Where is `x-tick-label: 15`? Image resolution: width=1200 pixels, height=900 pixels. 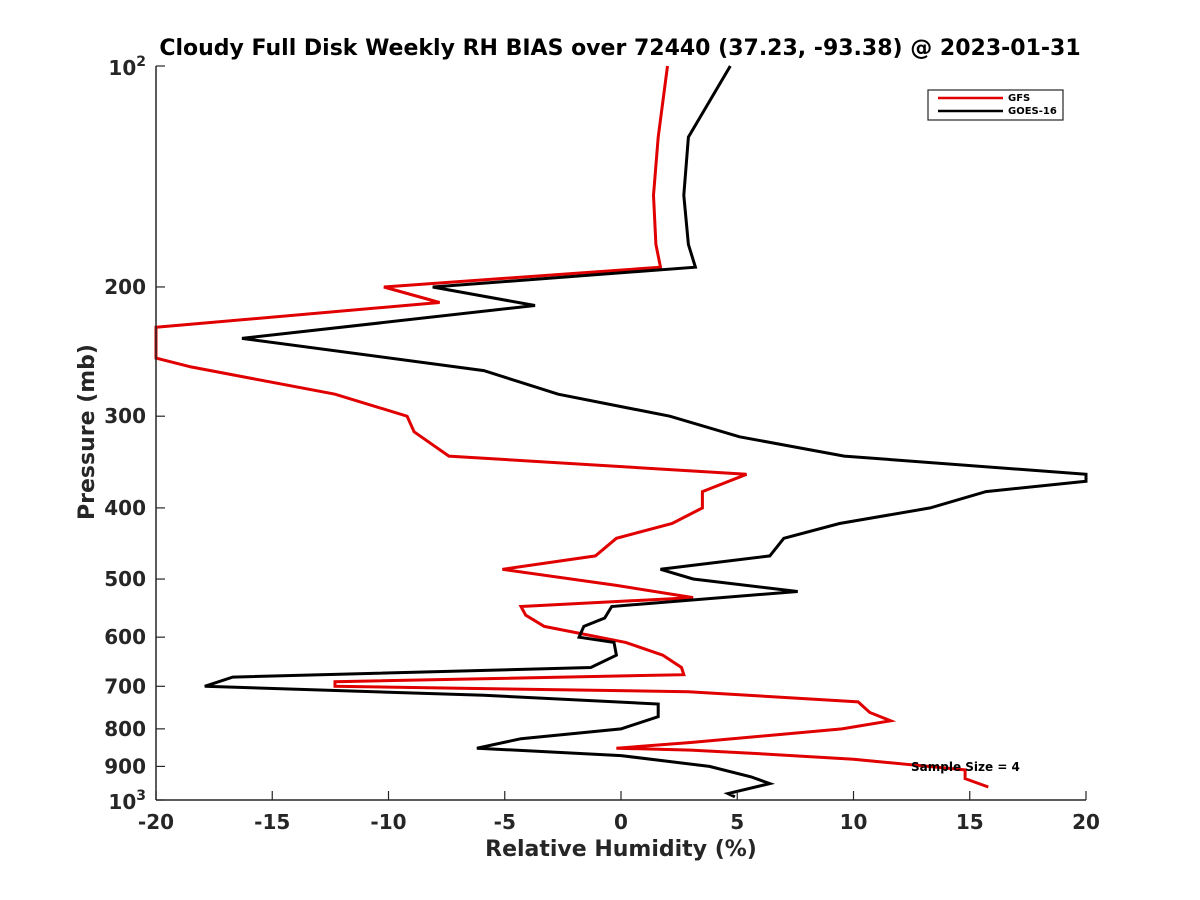
x-tick-label: 15 is located at coordinates (970, 822).